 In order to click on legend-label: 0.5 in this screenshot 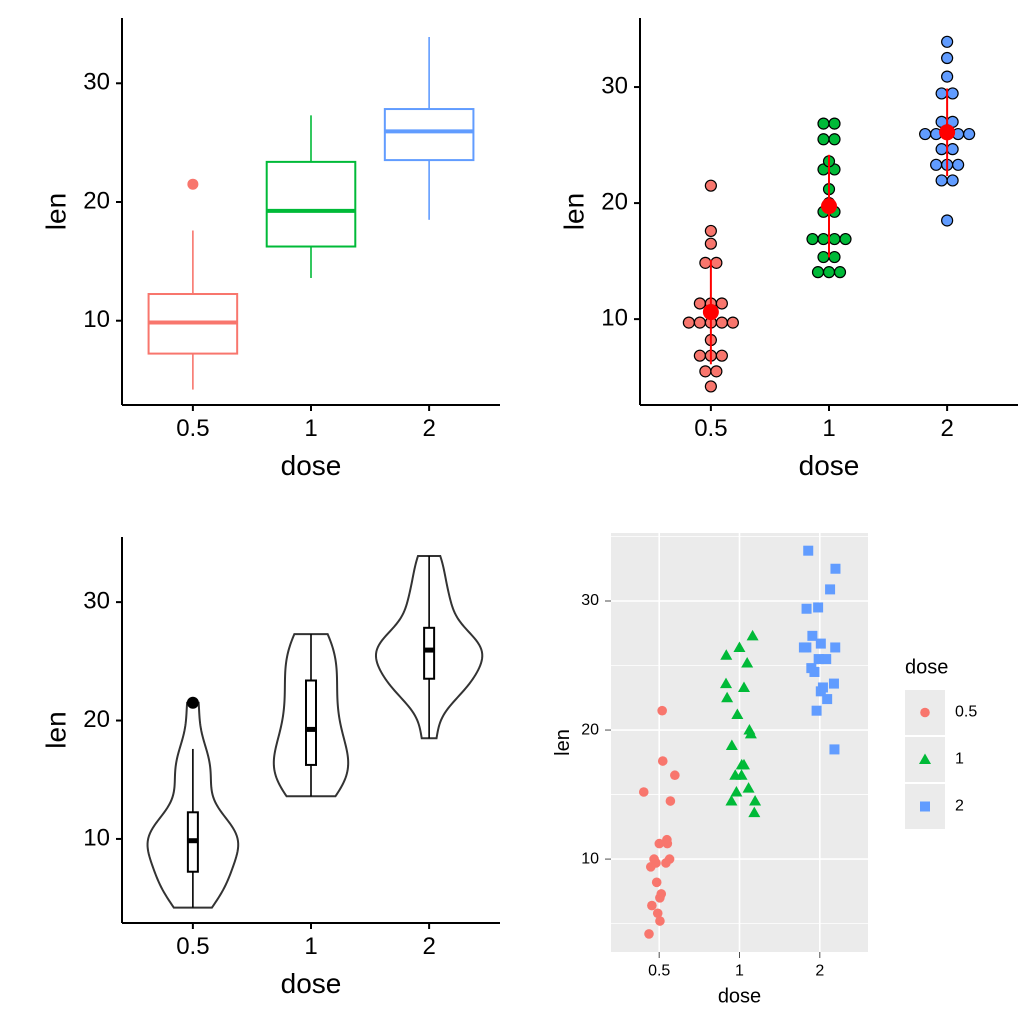, I will do `click(966, 712)`.